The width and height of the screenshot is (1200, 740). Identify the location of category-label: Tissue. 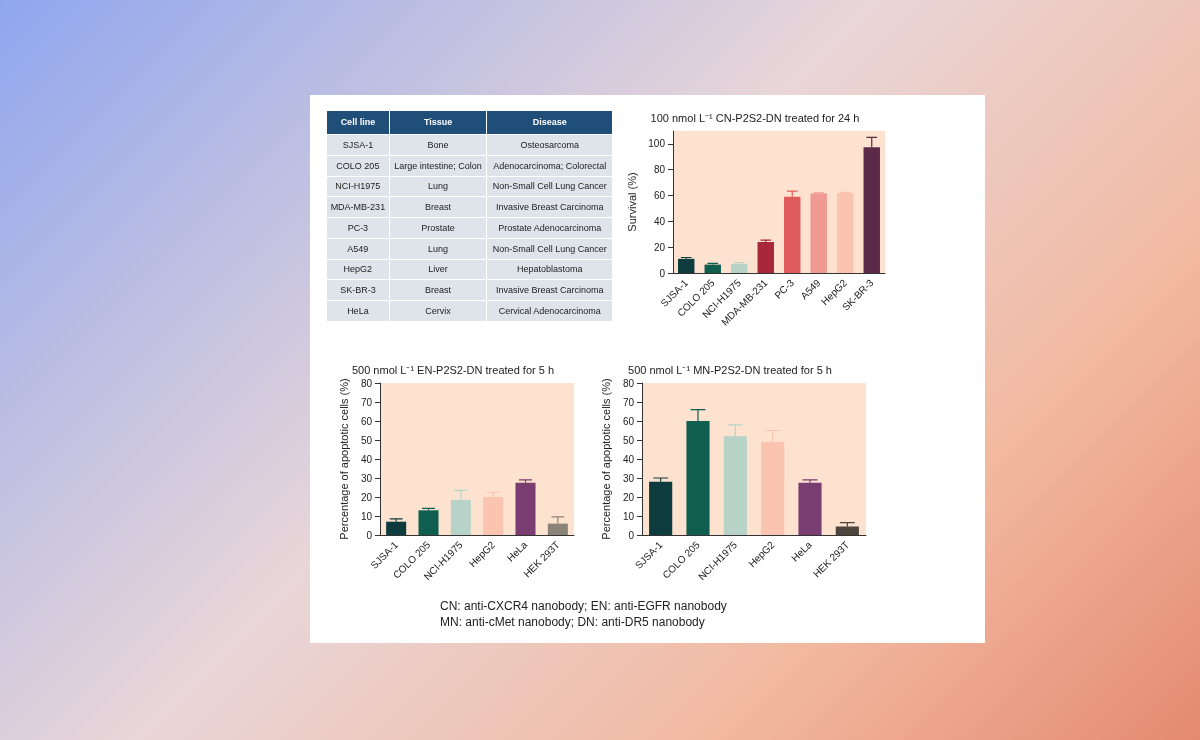
(438, 122).